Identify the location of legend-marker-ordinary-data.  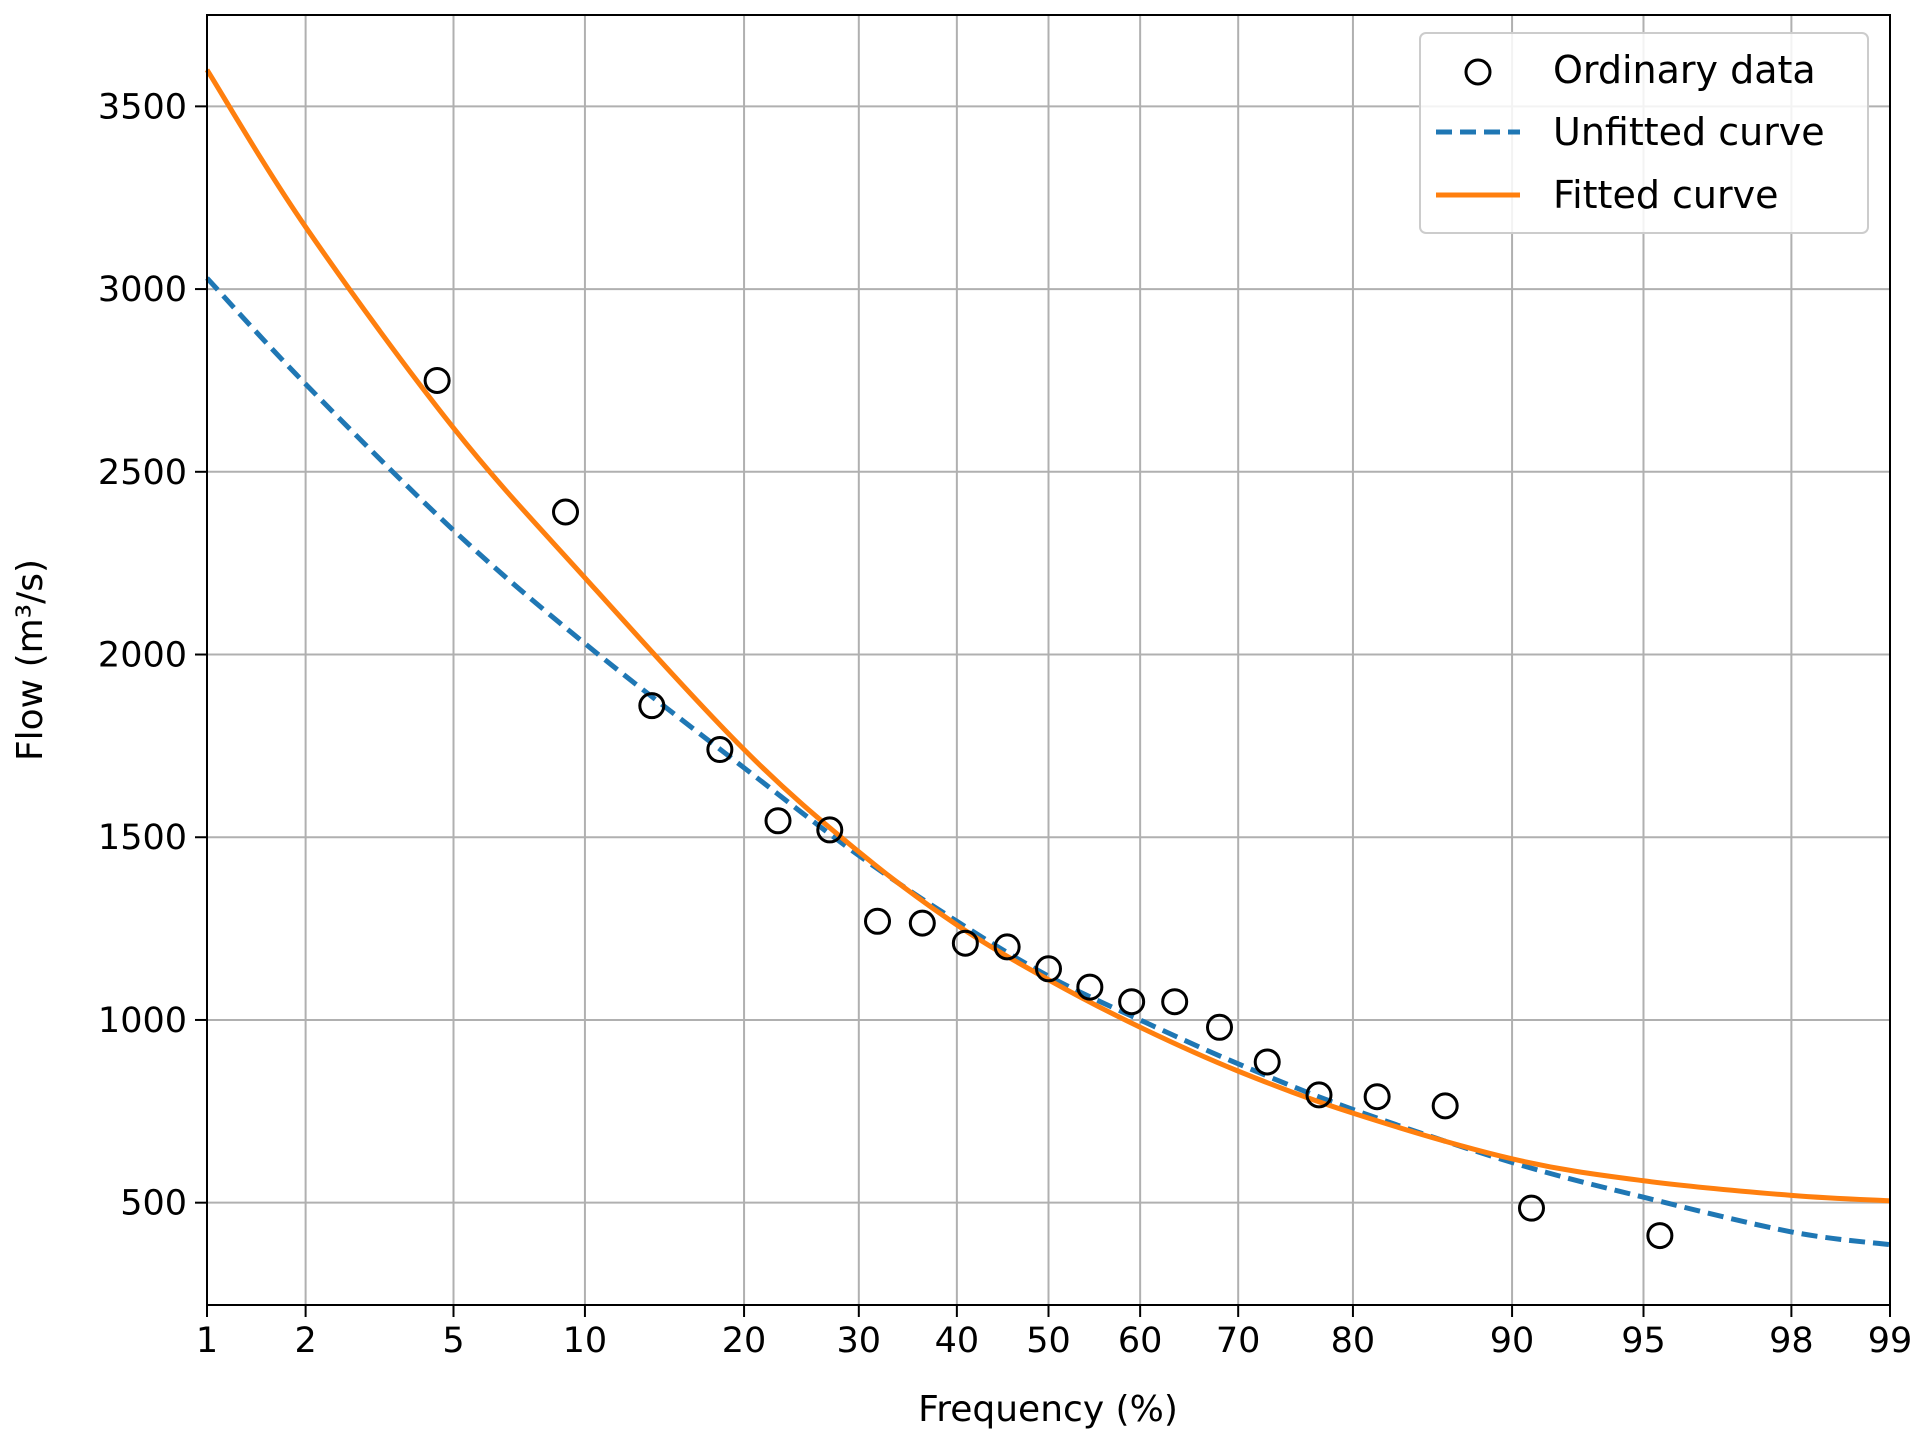
(1478, 72).